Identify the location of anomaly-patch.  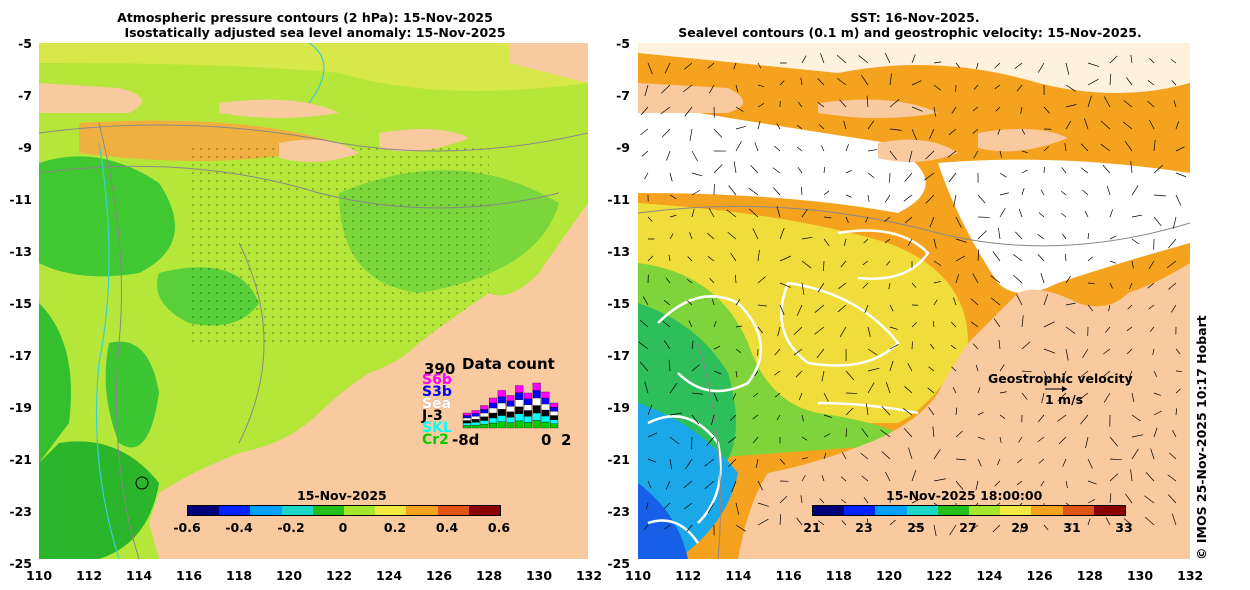
(55, 383).